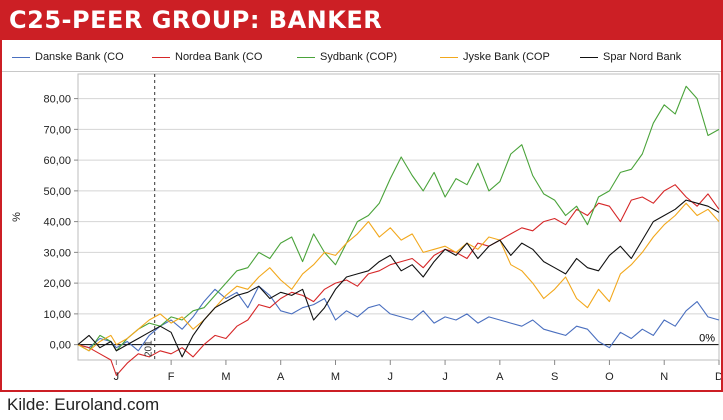 The width and height of the screenshot is (723, 420). What do you see at coordinates (57, 223) in the screenshot?
I see `y-tick-label: 40,00` at bounding box center [57, 223].